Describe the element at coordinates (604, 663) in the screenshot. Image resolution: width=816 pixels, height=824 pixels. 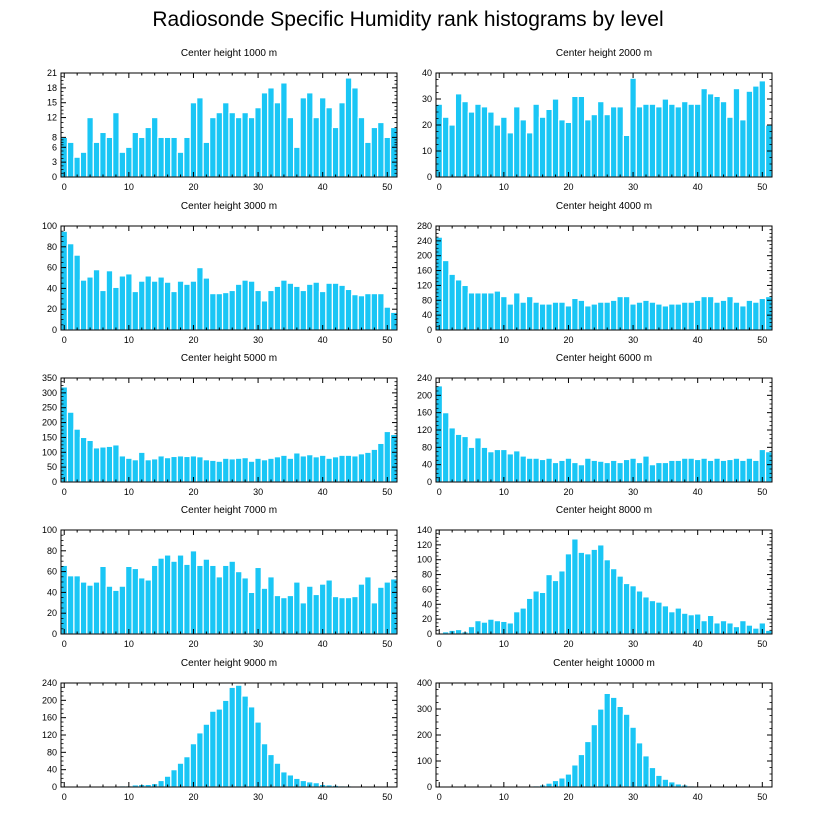
I see `panel-title: Center height 10000 m` at that location.